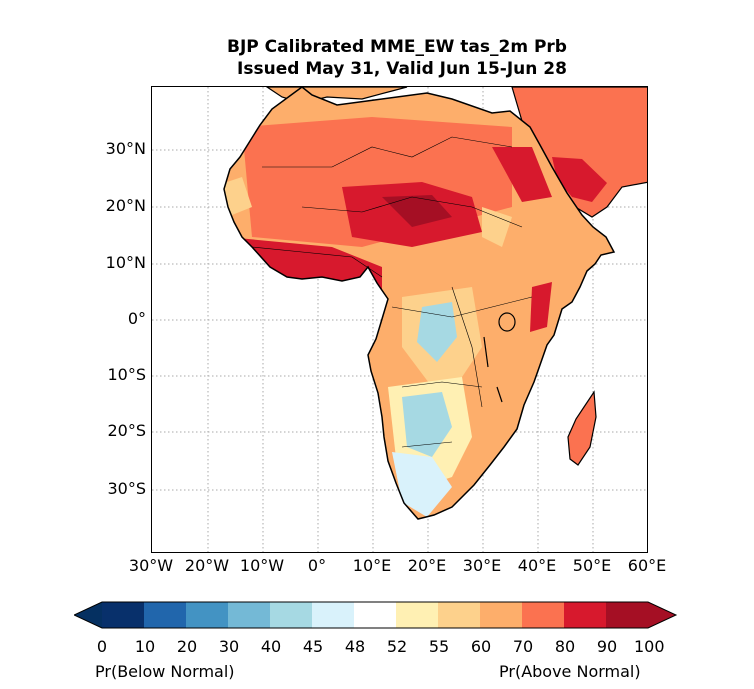 Image resolution: width=754 pixels, height=689 pixels. What do you see at coordinates (187, 646) in the screenshot?
I see `colorbar-tick: 20` at bounding box center [187, 646].